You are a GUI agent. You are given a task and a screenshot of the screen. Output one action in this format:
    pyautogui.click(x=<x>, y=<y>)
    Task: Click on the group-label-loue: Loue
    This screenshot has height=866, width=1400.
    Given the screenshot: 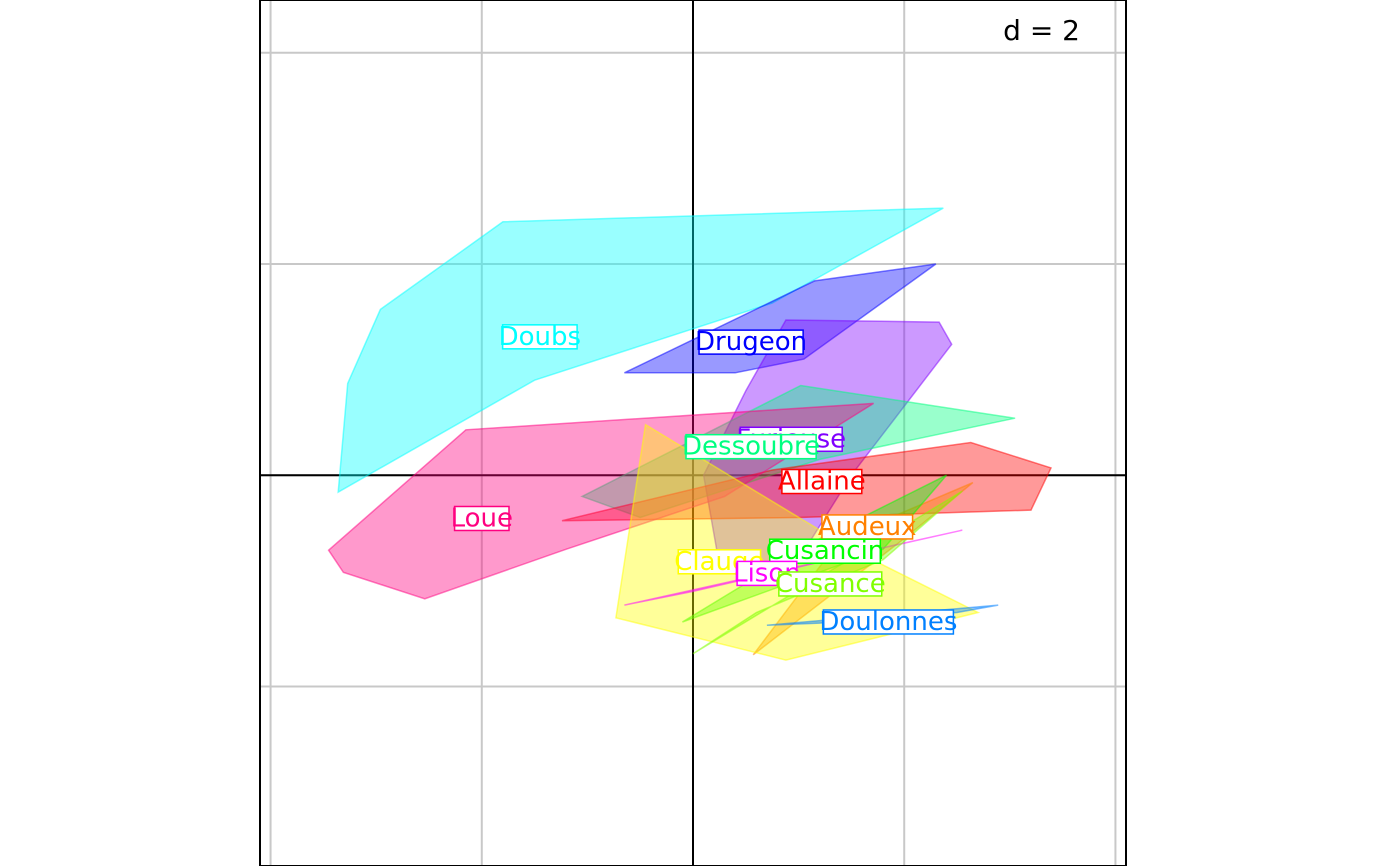 What is the action you would take?
    pyautogui.click(x=482, y=518)
    